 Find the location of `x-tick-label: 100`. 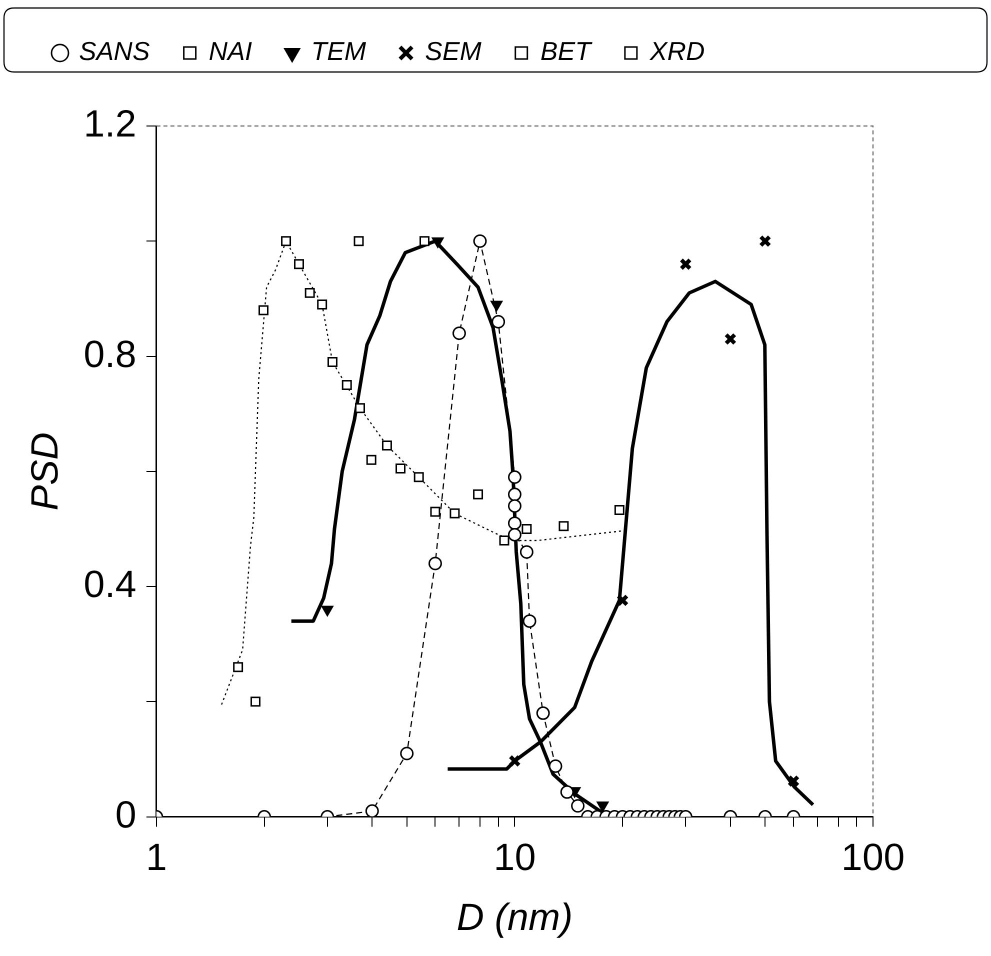

x-tick-label: 100 is located at coordinates (873, 858).